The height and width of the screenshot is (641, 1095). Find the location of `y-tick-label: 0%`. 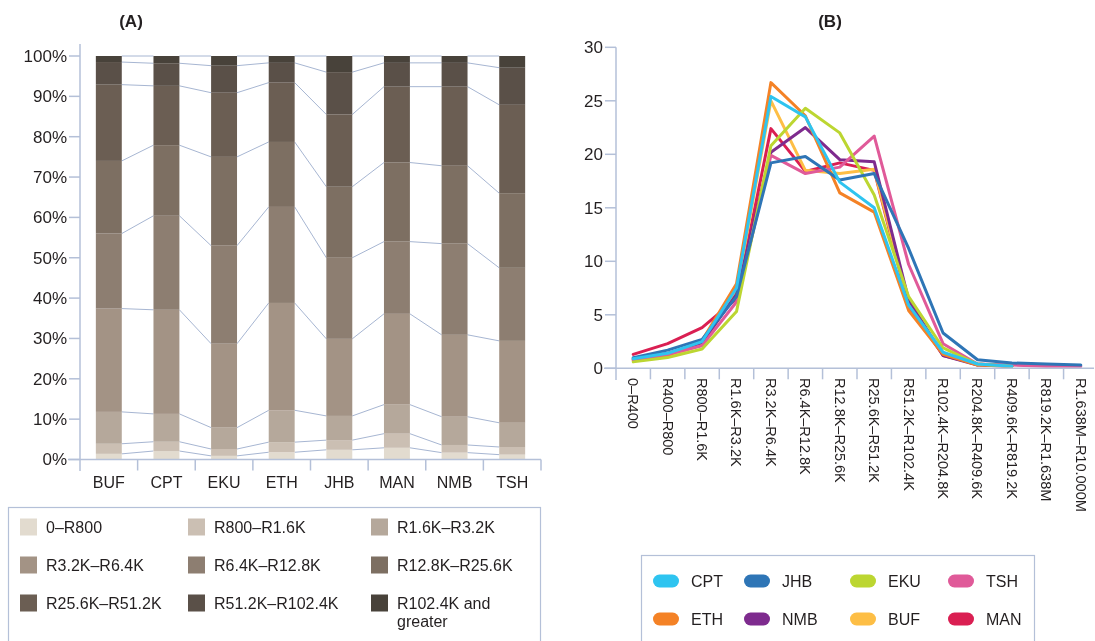

y-tick-label: 0% is located at coordinates (54, 460).